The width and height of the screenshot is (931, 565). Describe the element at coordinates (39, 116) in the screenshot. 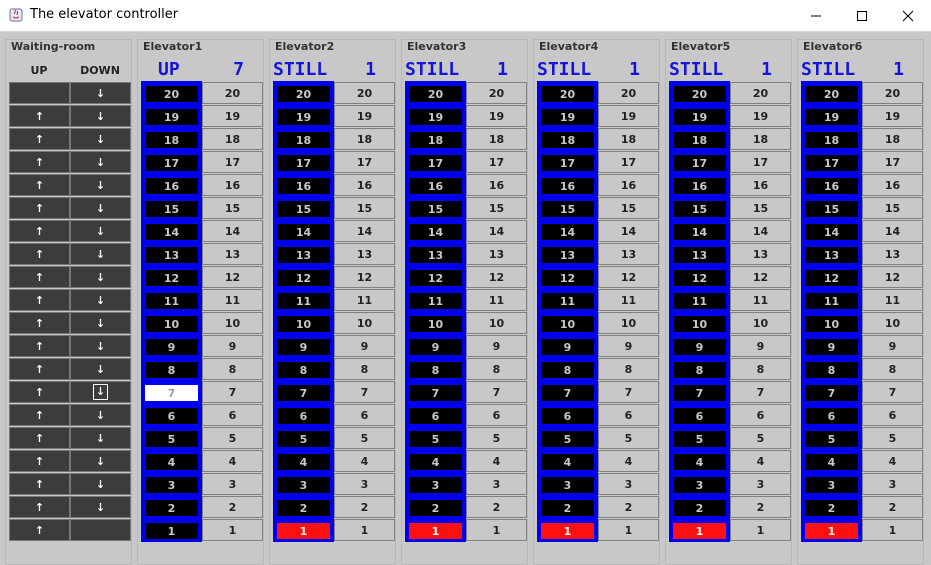

I see `call-up-button-floor-19: ↑` at that location.